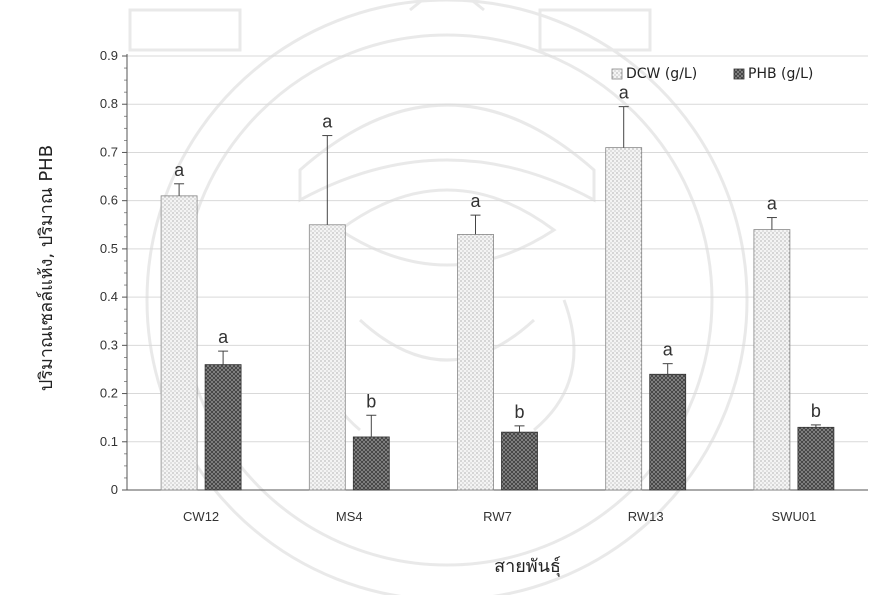  What do you see at coordinates (109, 344) in the screenshot?
I see `y-tick-label: 0.3` at bounding box center [109, 344].